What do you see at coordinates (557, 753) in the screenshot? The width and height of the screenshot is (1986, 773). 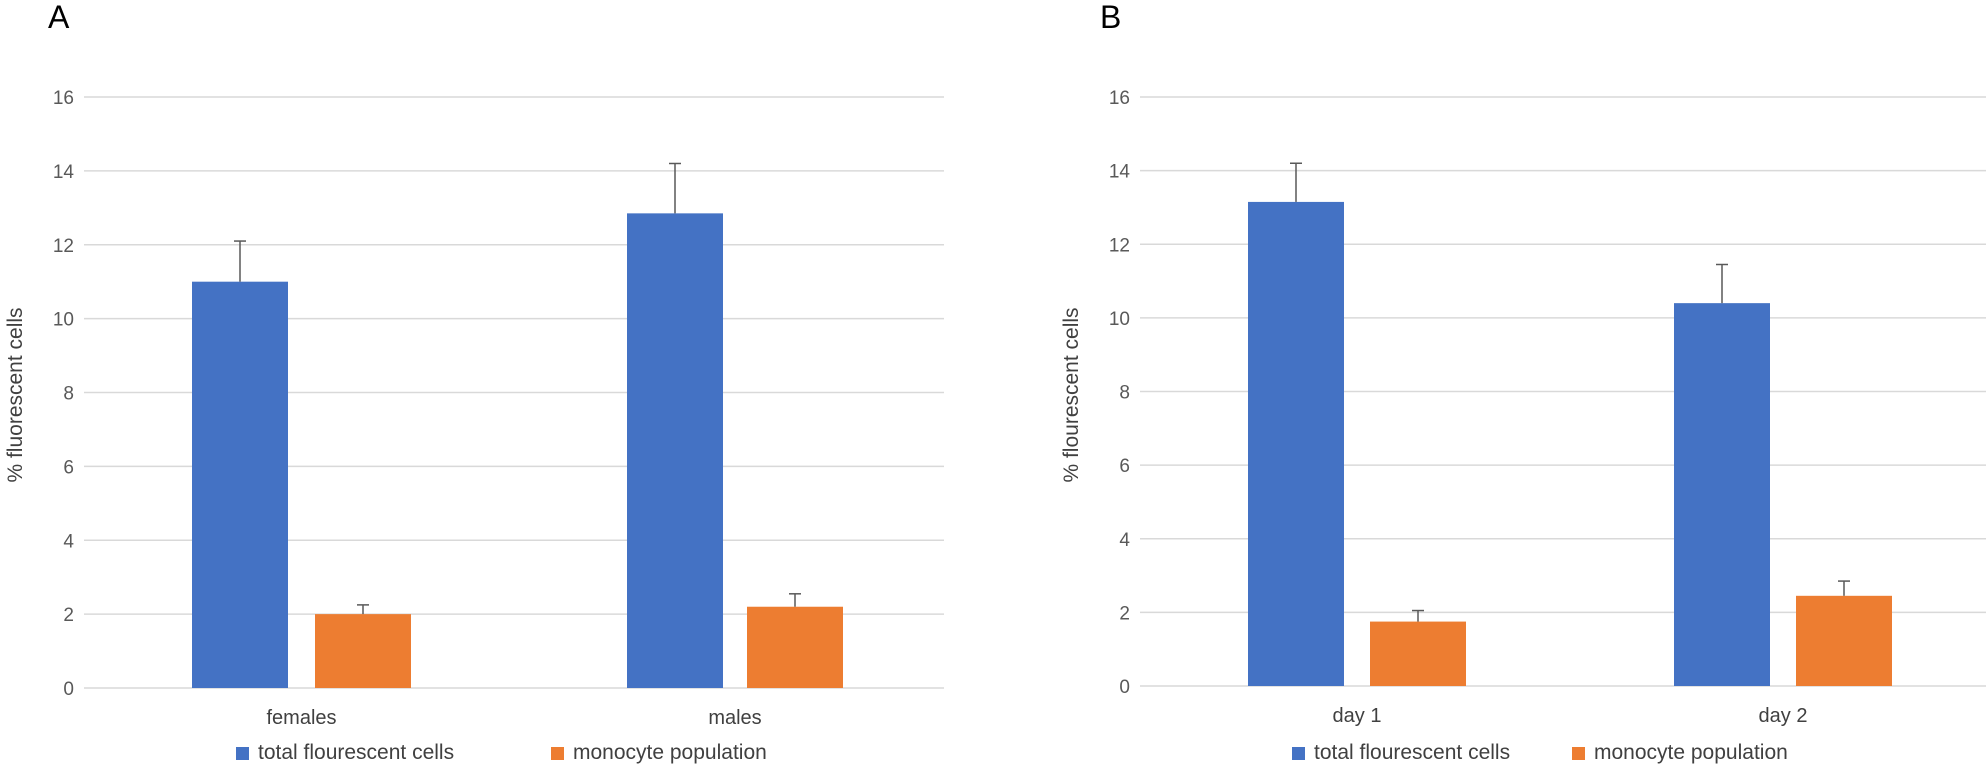 I see `panel-a-legend-swatch-monocyte` at bounding box center [557, 753].